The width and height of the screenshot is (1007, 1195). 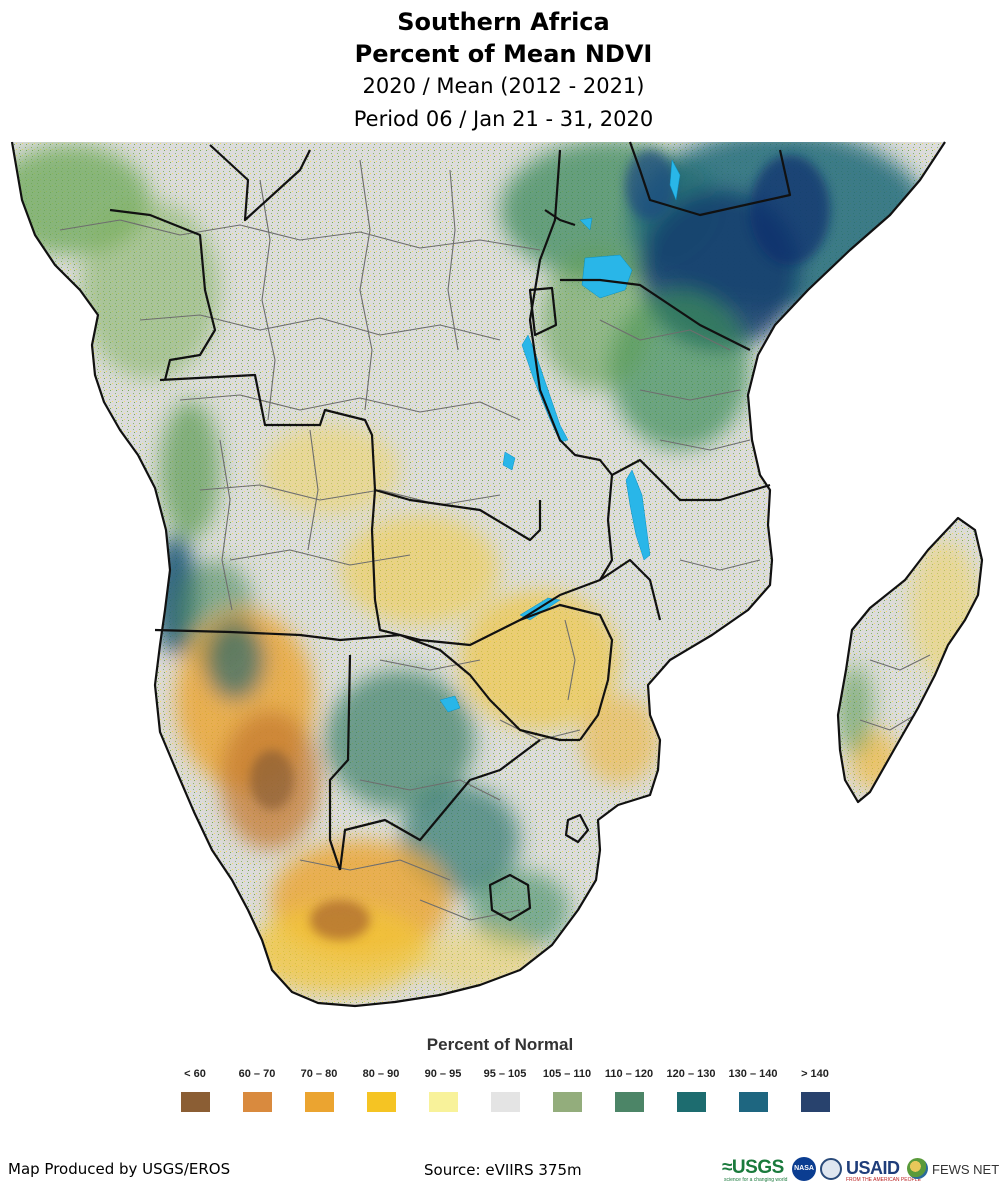 I want to click on lakes, so click(x=560, y=436).